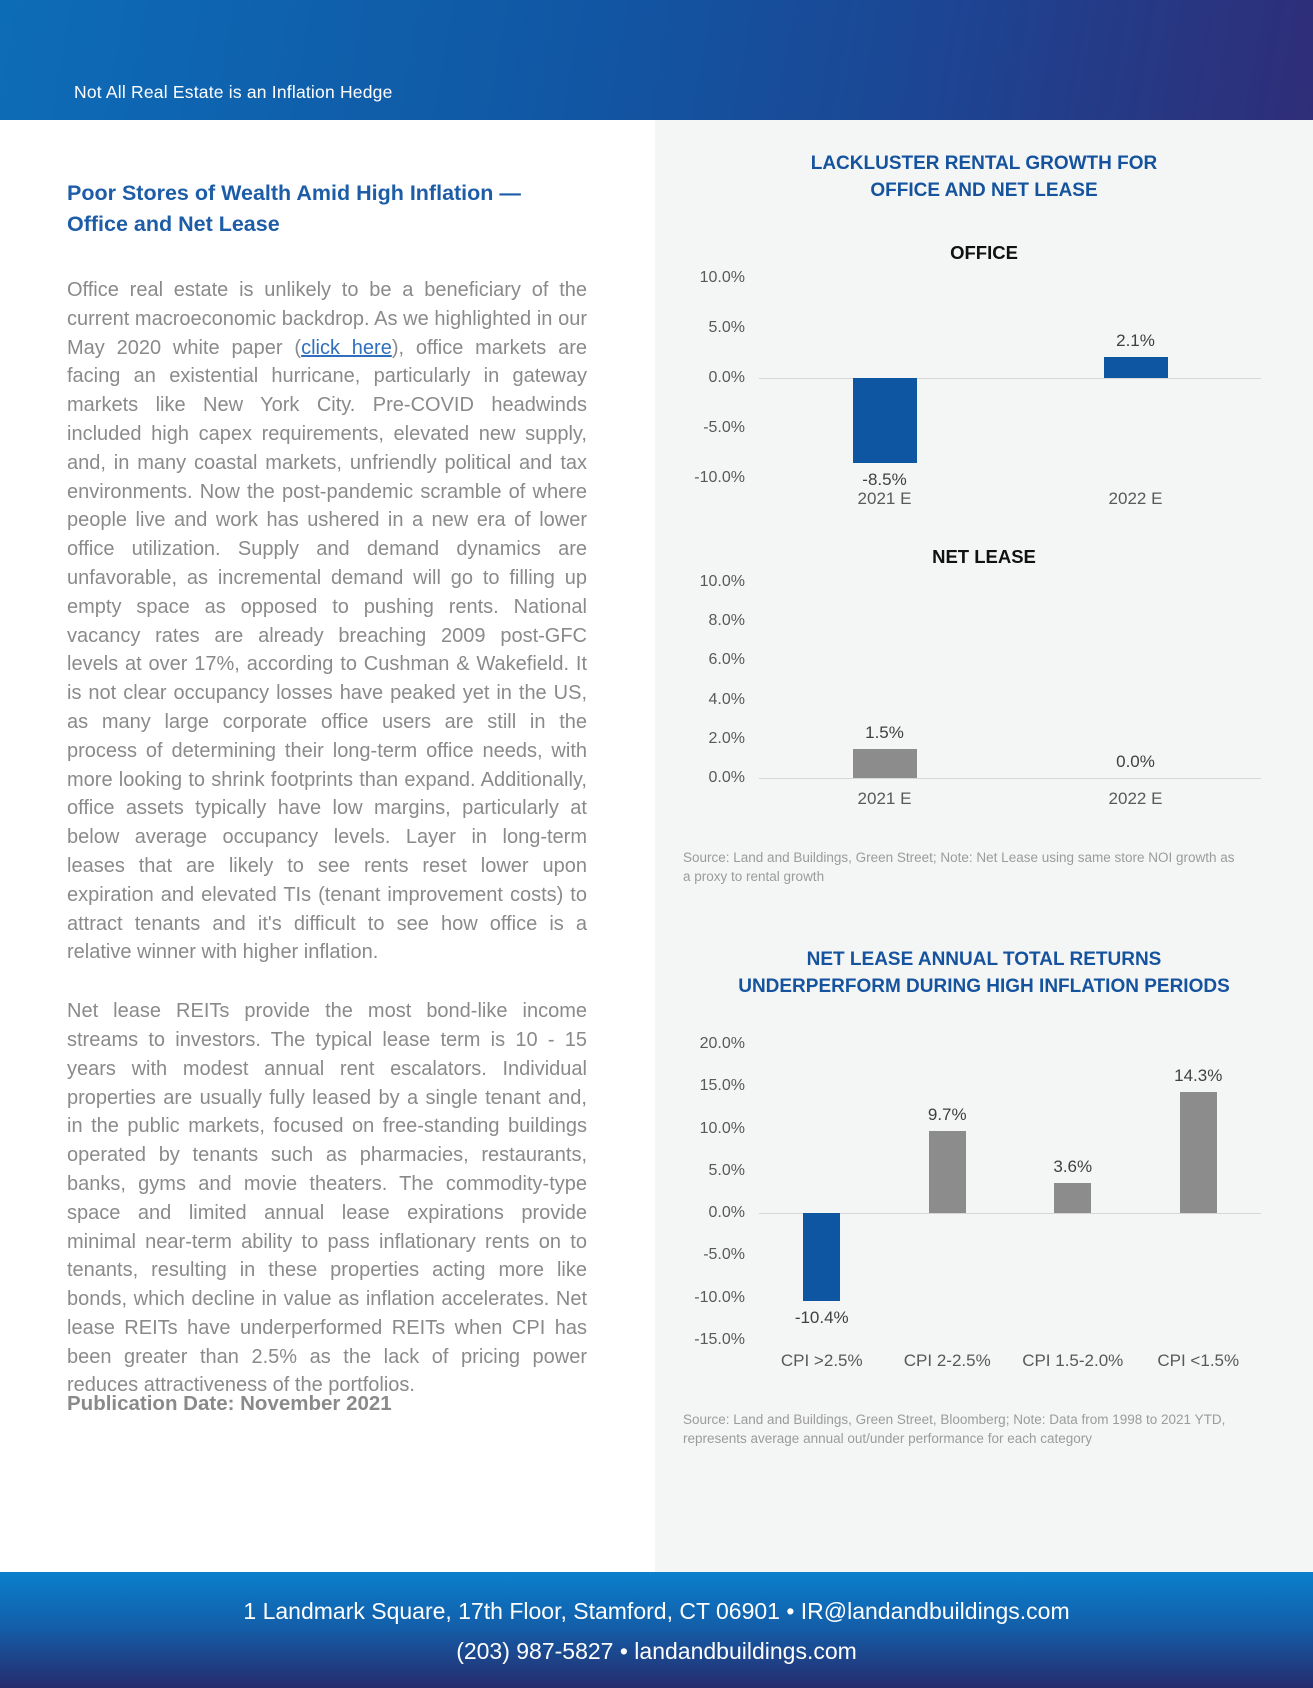 The height and width of the screenshot is (1688, 1313). I want to click on net-lease-chart-subtitle: NET LEASE, so click(984, 556).